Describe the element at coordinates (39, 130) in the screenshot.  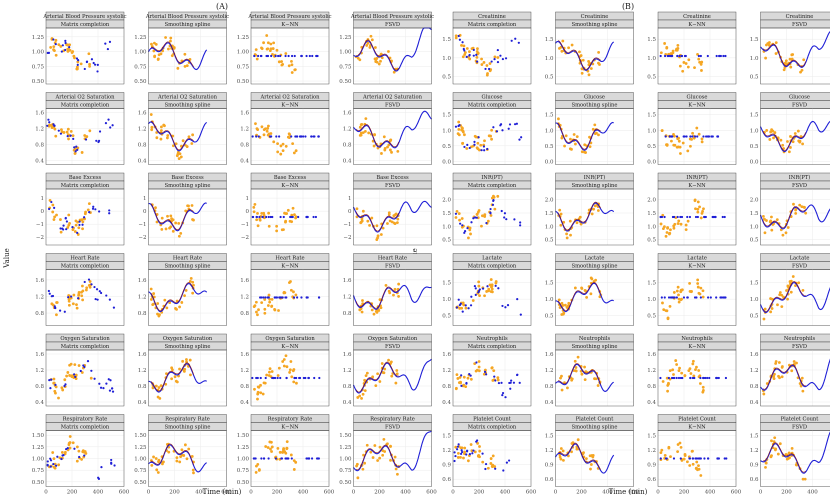
I see `y-tick-label: 1.2` at that location.